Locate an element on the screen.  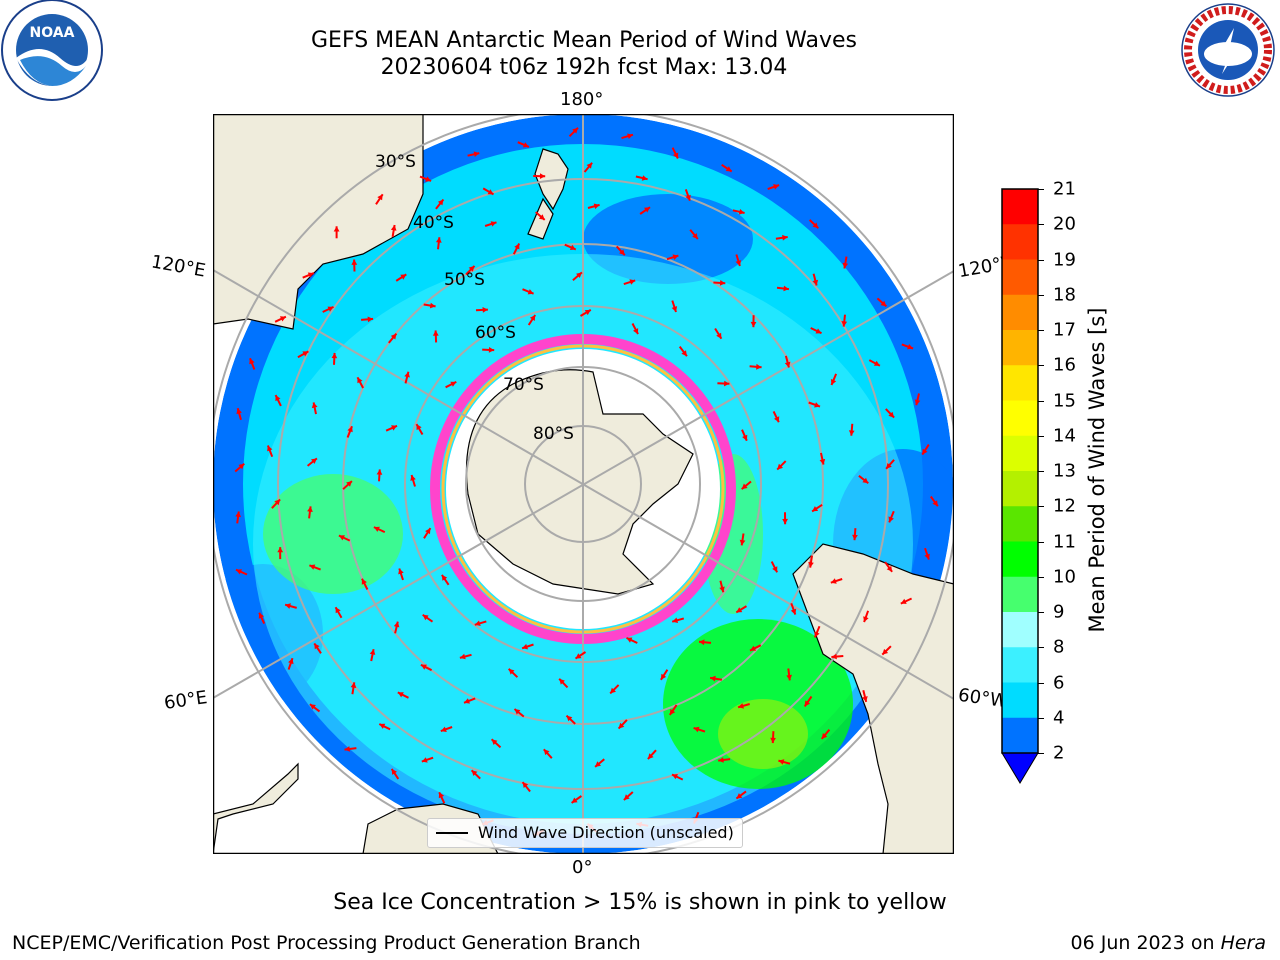
colorbar-tick-label: 15 is located at coordinates (1064, 400).